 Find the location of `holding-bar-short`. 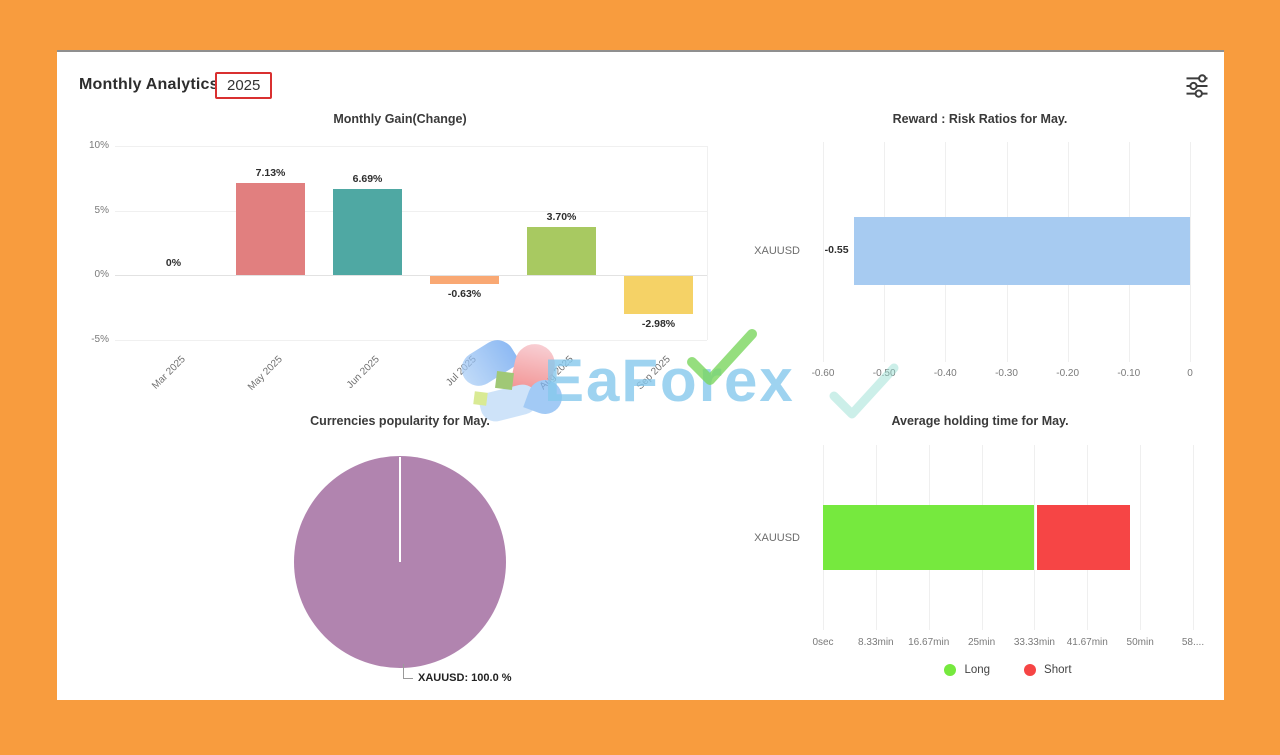

holding-bar-short is located at coordinates (1084, 537).